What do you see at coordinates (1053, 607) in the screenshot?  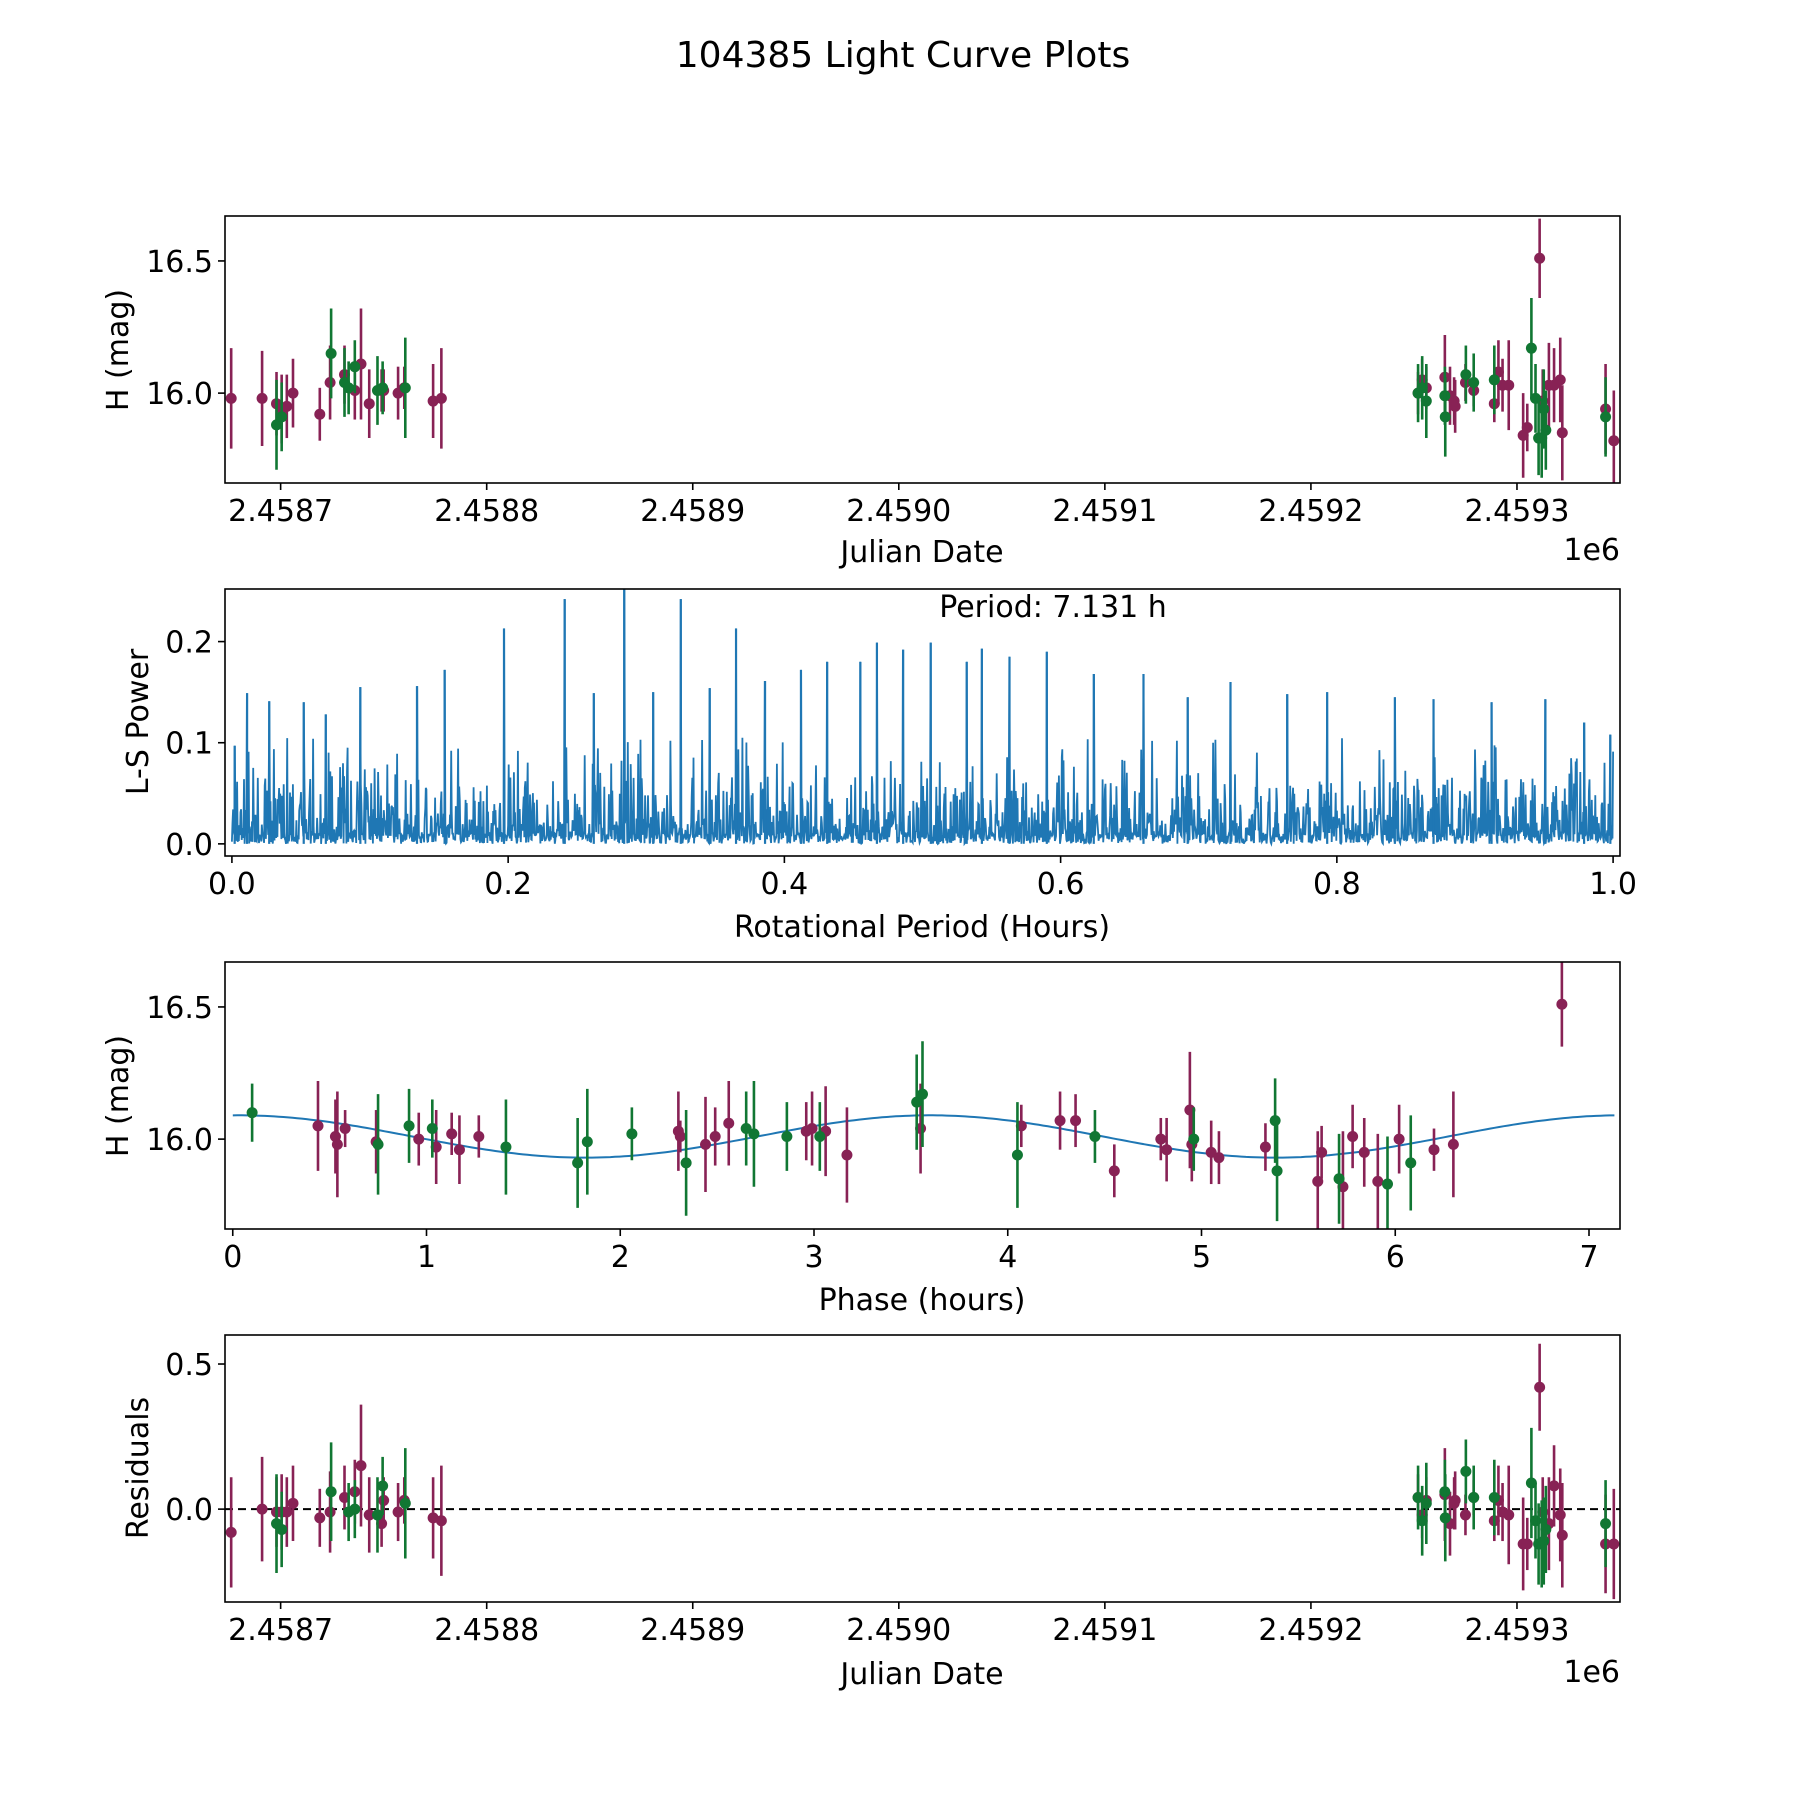 I see `period-annotation: Period: 7.131 h` at bounding box center [1053, 607].